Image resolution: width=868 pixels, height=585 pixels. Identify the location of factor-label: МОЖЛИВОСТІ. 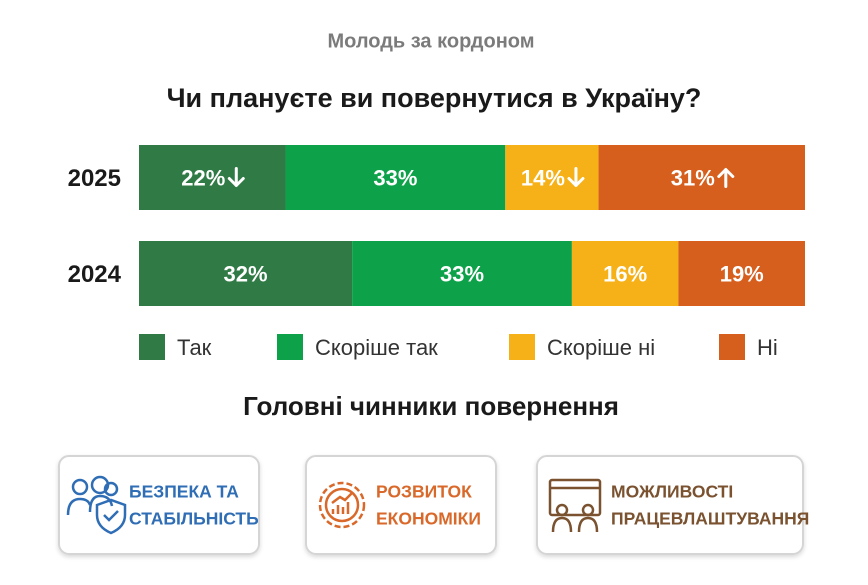
(672, 492).